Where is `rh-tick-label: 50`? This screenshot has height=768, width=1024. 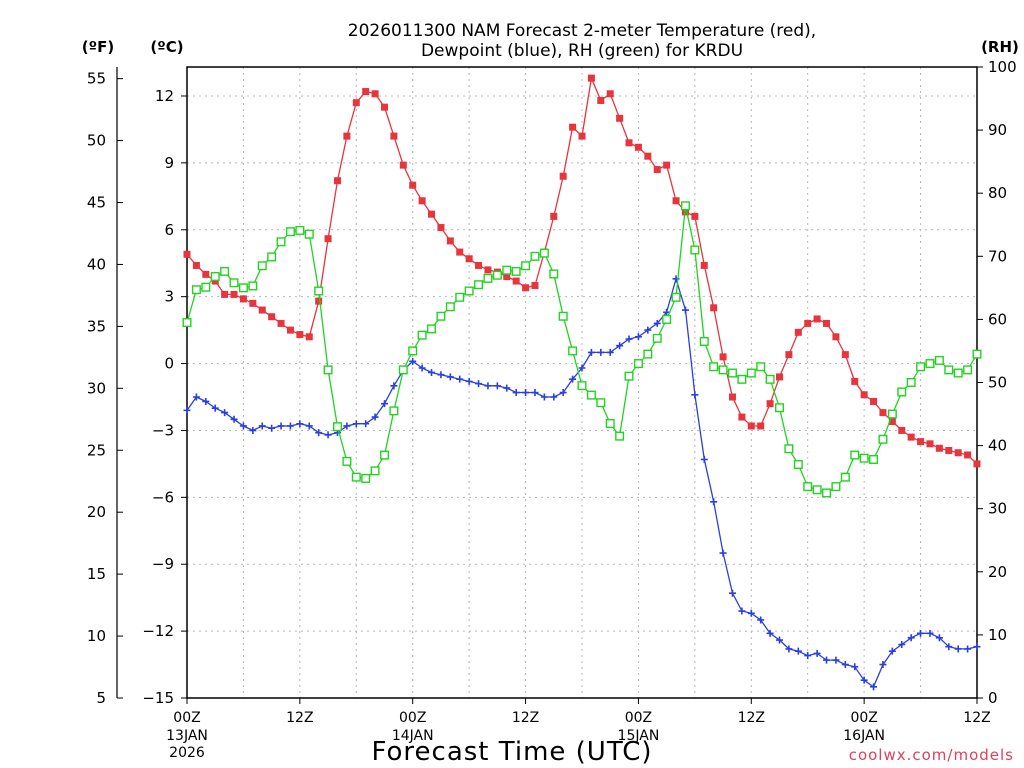
rh-tick-label: 50 is located at coordinates (997, 383).